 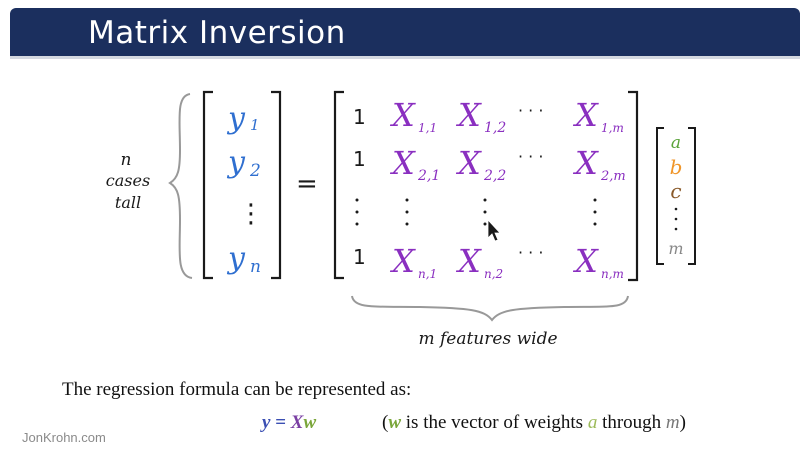 What do you see at coordinates (359, 257) in the screenshot?
I see `ones-r4: 1` at bounding box center [359, 257].